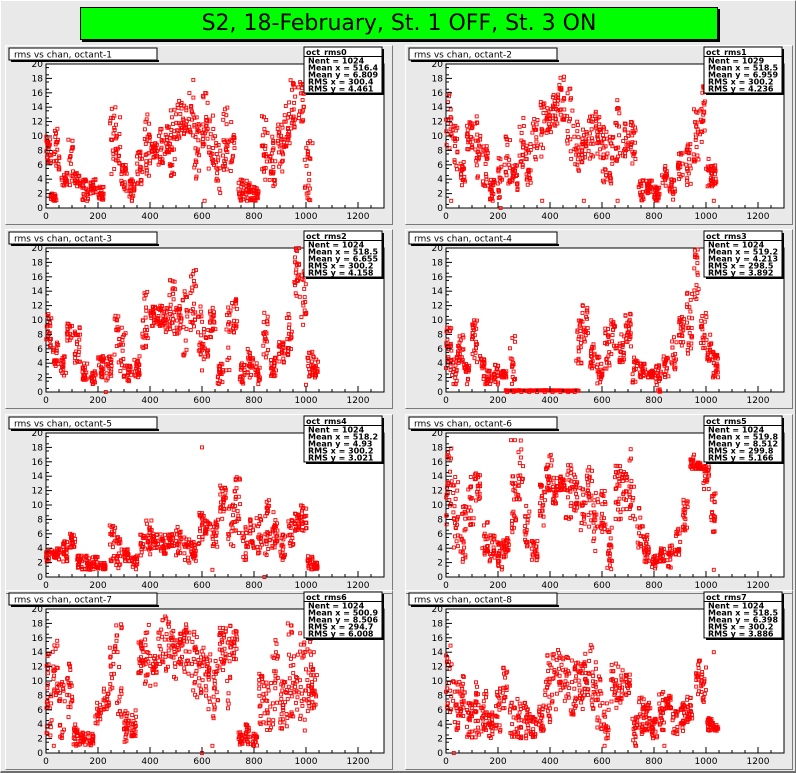 Image resolution: width=796 pixels, height=773 pixels. Describe the element at coordinates (341, 458) in the screenshot. I see `stats-rms-y: RMS y = 3.021` at that location.